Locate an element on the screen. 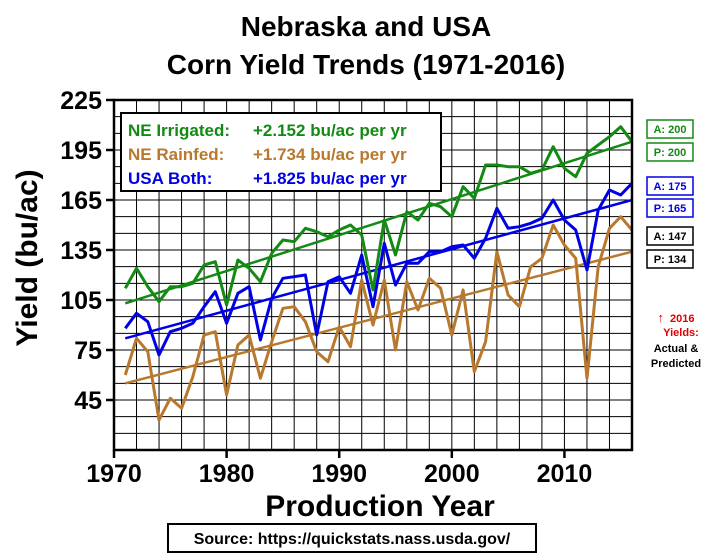 Image resolution: width=720 pixels, height=559 pixels. x-tick-label: 1990 is located at coordinates (339, 474).